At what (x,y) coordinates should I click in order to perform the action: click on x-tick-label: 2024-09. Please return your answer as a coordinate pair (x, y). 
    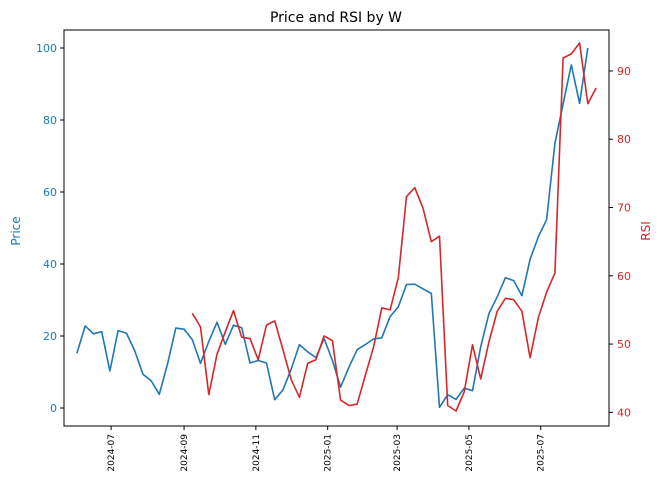
    Looking at the image, I should click on (185, 453).